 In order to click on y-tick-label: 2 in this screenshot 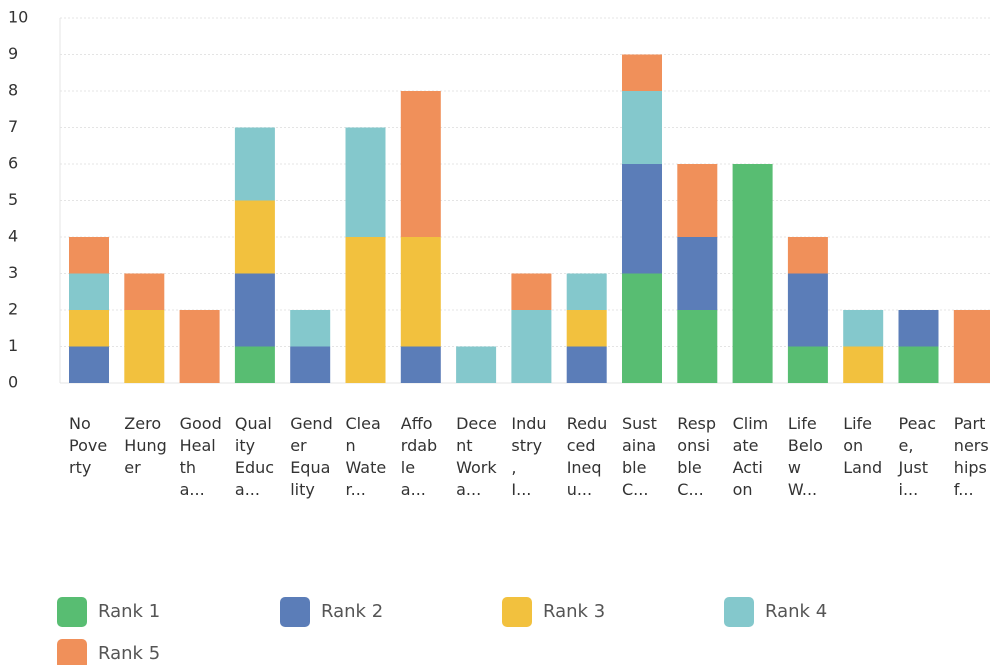, I will do `click(13, 309)`.